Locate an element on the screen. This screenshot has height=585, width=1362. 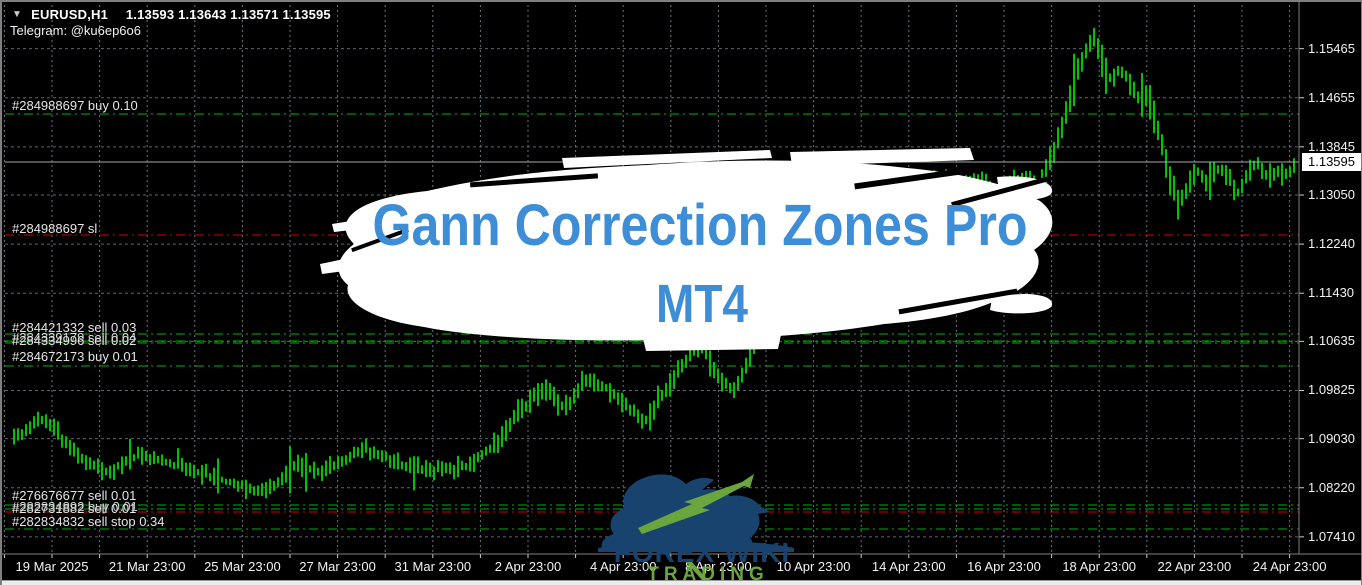
time-axis-label: 4 Apr 23:00 is located at coordinates (623, 566).